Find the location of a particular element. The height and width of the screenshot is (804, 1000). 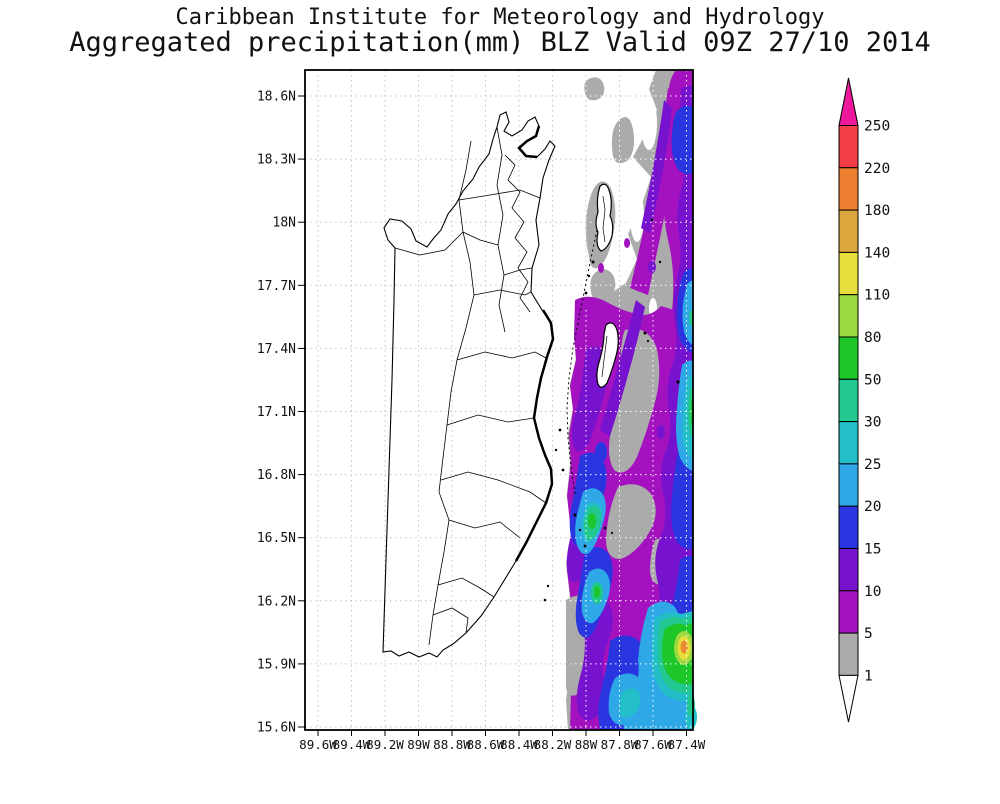

y-tick-label: 15.6N is located at coordinates (276, 727).